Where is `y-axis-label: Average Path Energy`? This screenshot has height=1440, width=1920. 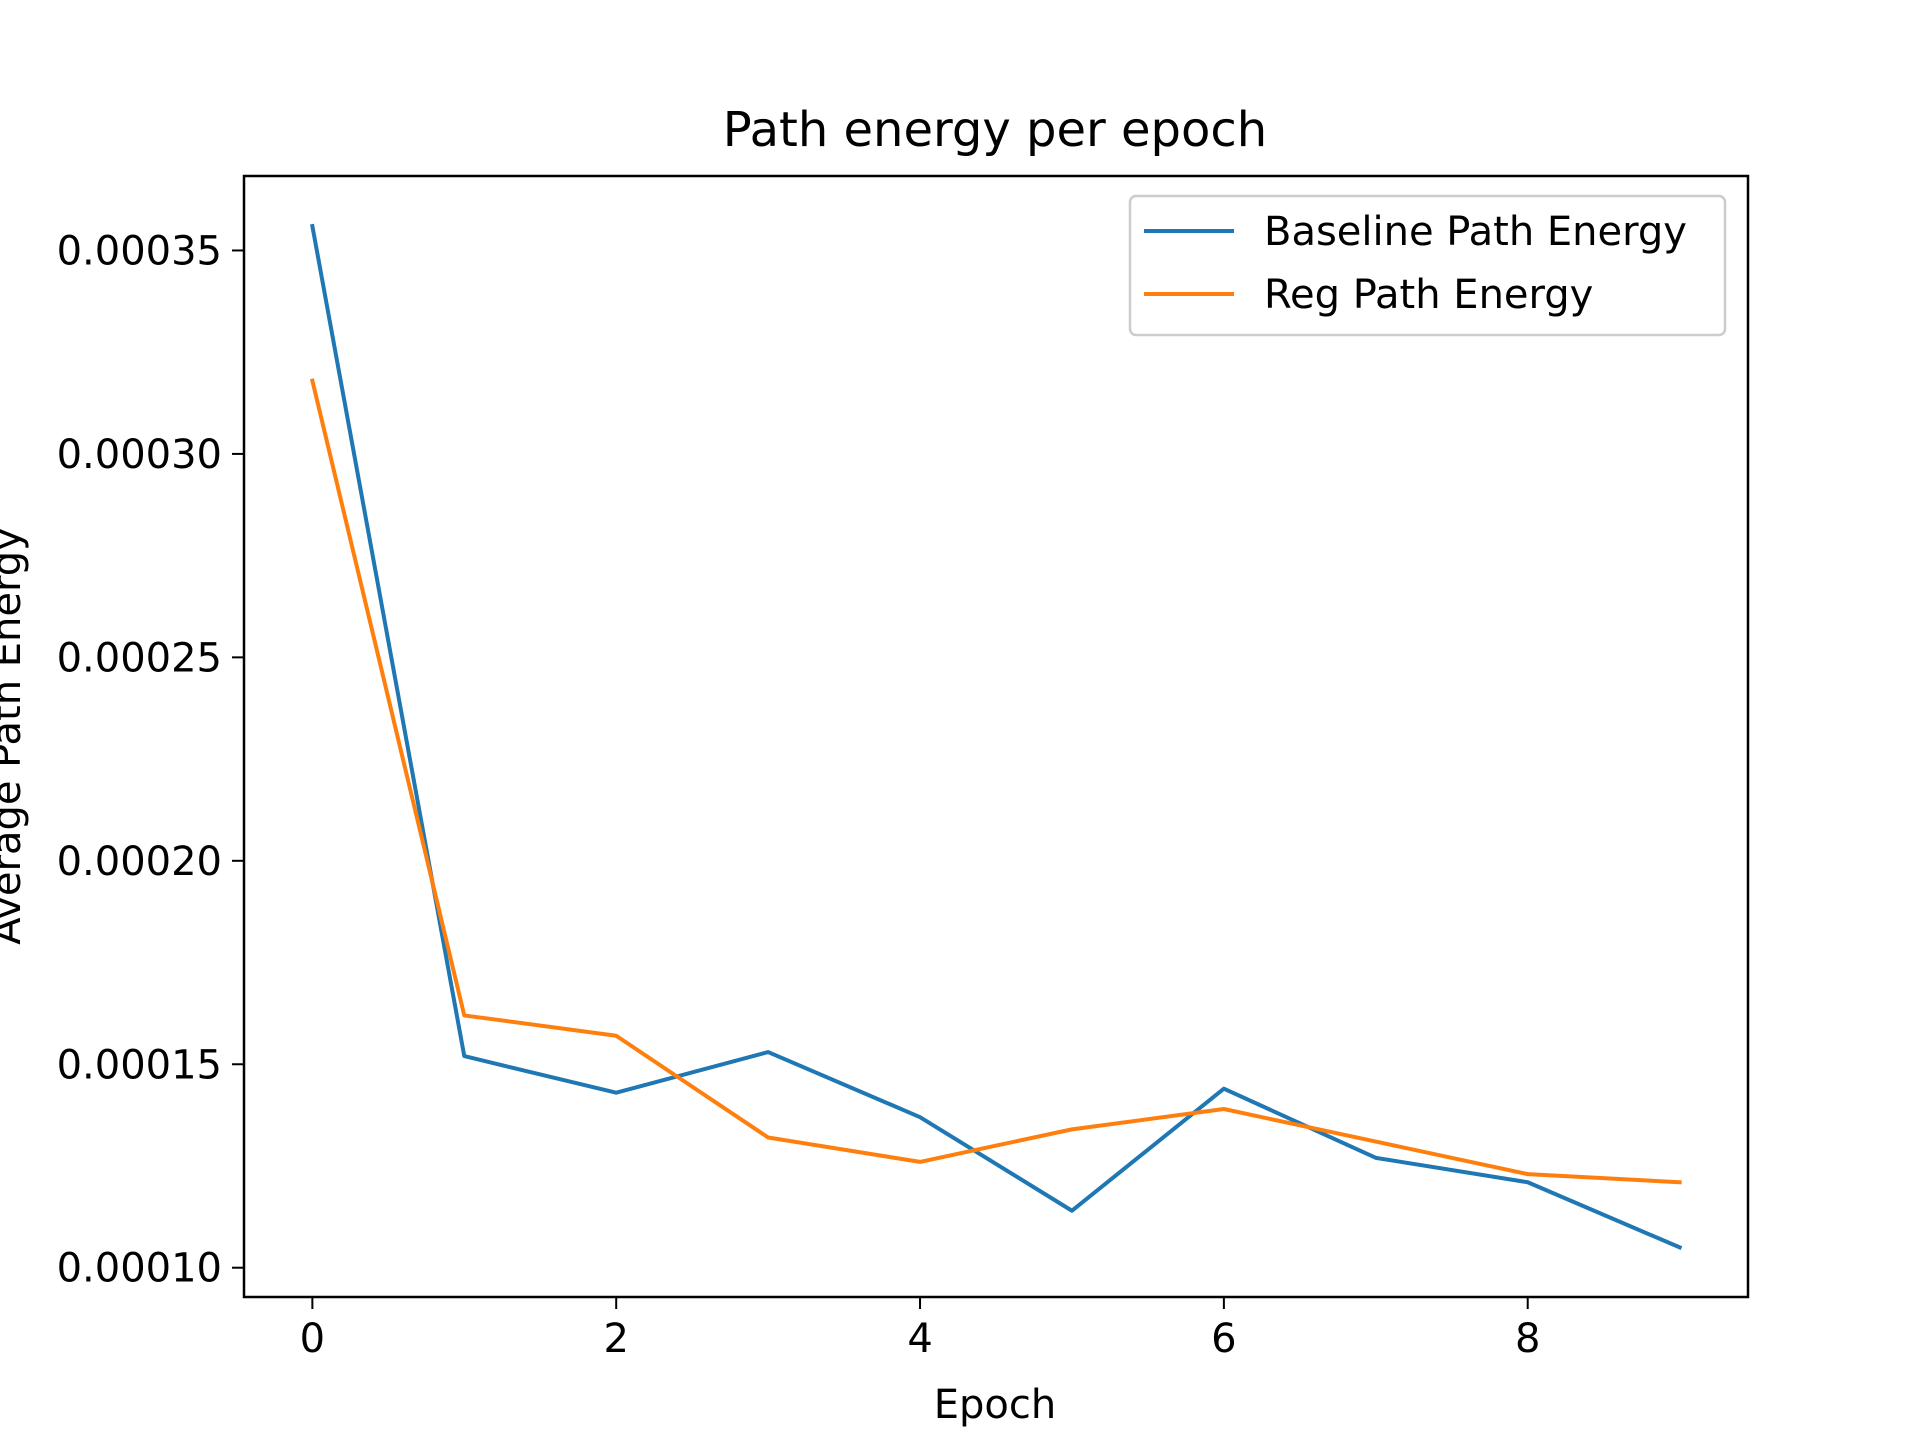 y-axis-label: Average Path Energy is located at coordinates (15, 736).